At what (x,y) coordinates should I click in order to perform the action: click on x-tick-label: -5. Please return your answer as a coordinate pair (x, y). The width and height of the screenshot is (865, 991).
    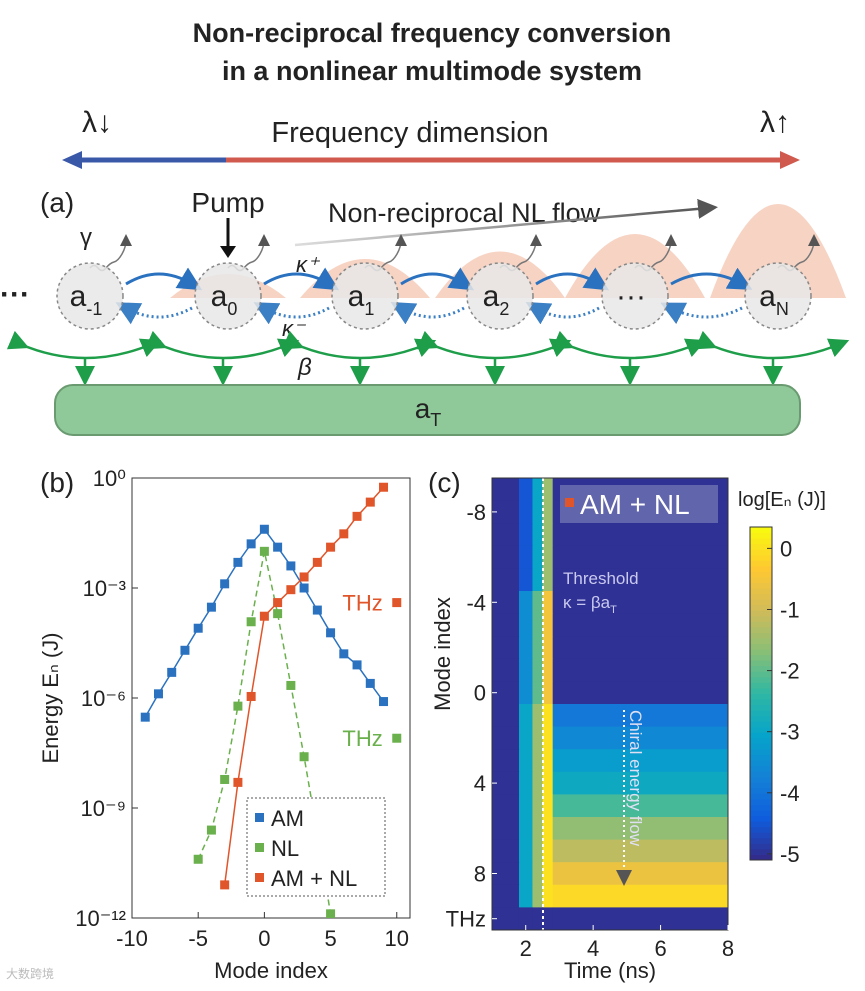
    Looking at the image, I should click on (198, 938).